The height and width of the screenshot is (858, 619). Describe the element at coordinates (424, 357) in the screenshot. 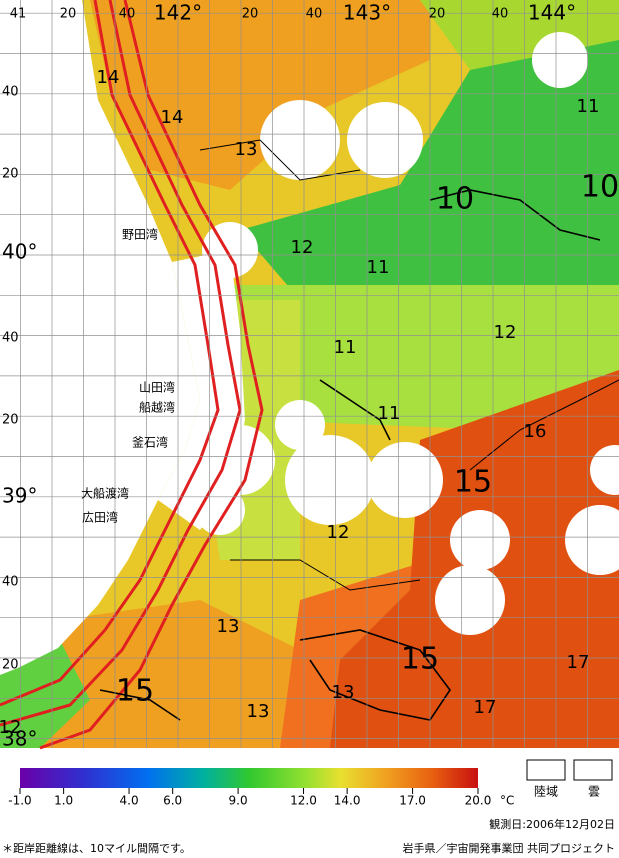

I see `mid-green` at that location.